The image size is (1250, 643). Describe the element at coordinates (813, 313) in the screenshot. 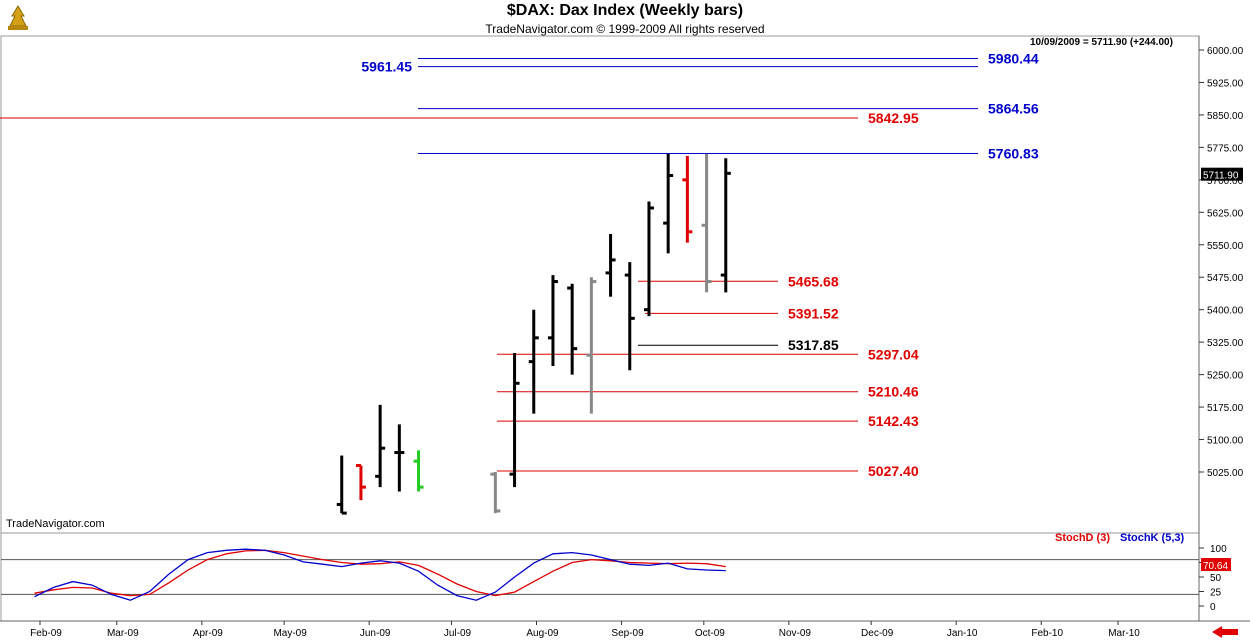

I see `level-label: 5391.52` at that location.